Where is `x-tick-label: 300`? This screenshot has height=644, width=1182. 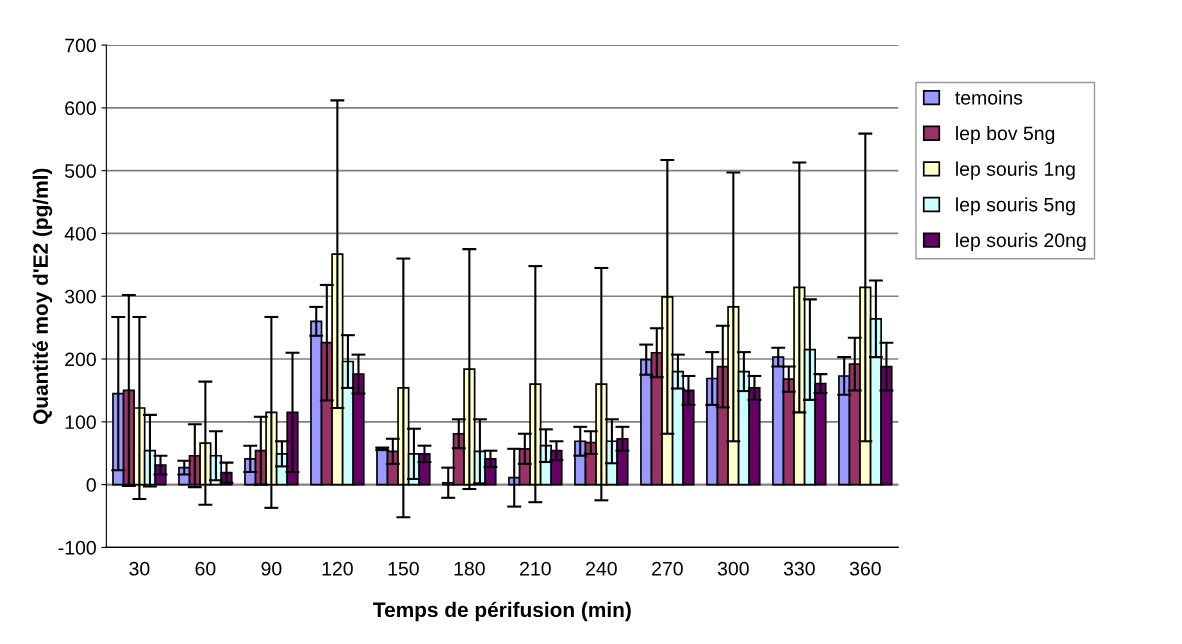
x-tick-label: 300 is located at coordinates (733, 568).